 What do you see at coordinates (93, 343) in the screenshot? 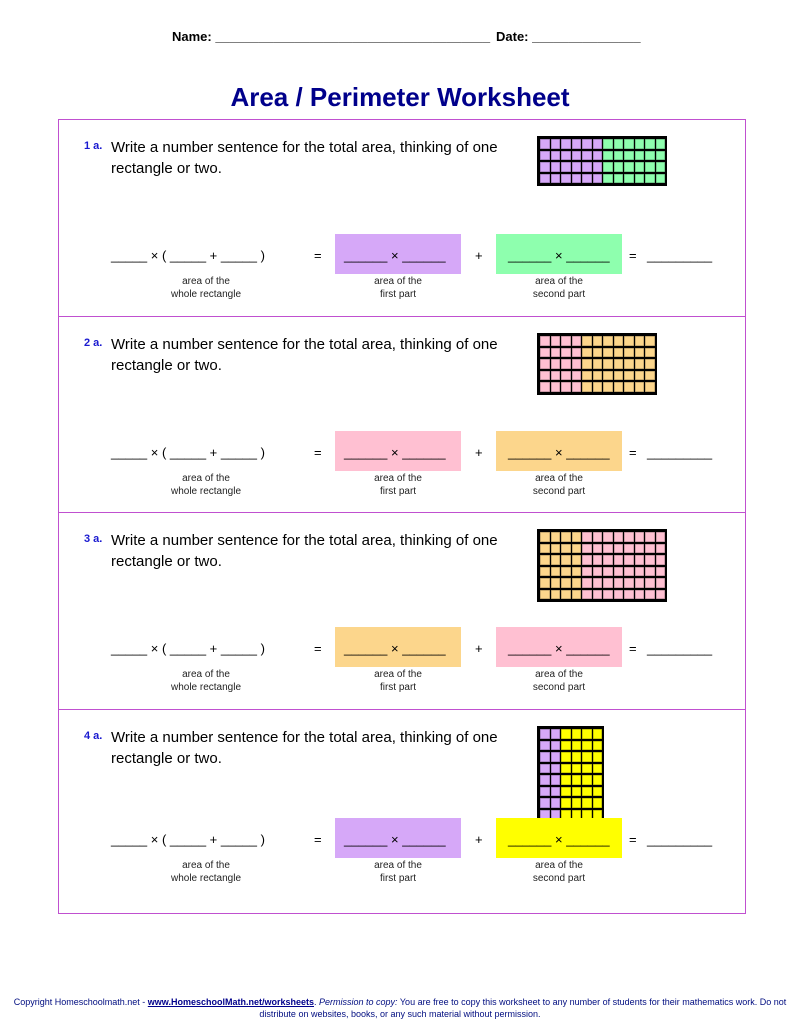
I see `problem-number: 2 a.` at bounding box center [93, 343].